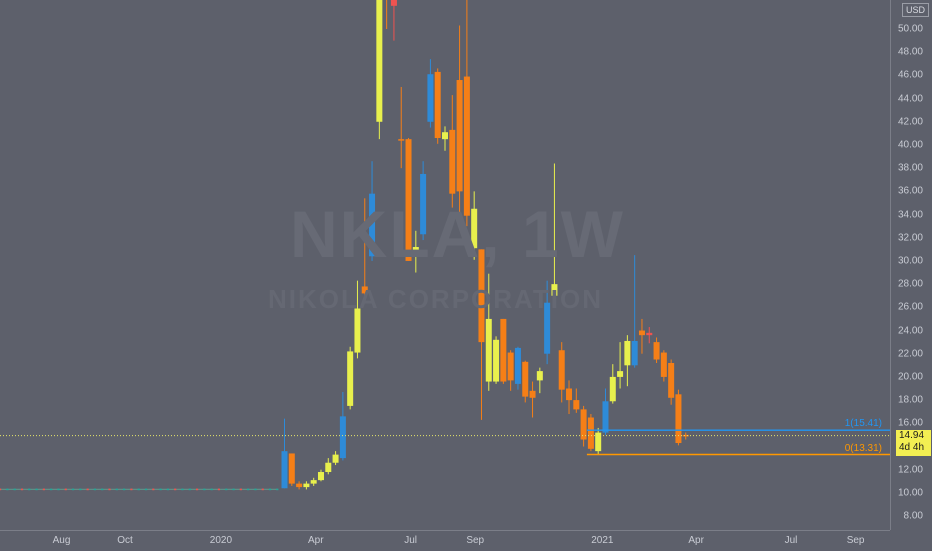 The width and height of the screenshot is (932, 551). I want to click on price-tick-label: 18.00, so click(910, 400).